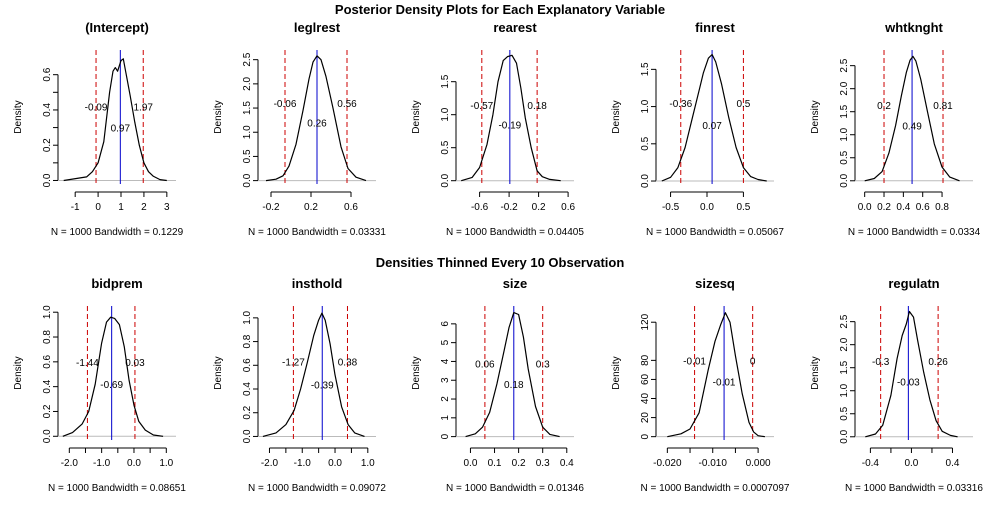  What do you see at coordinates (680, 104) in the screenshot?
I see `lower-bound-label: -0.36` at bounding box center [680, 104].